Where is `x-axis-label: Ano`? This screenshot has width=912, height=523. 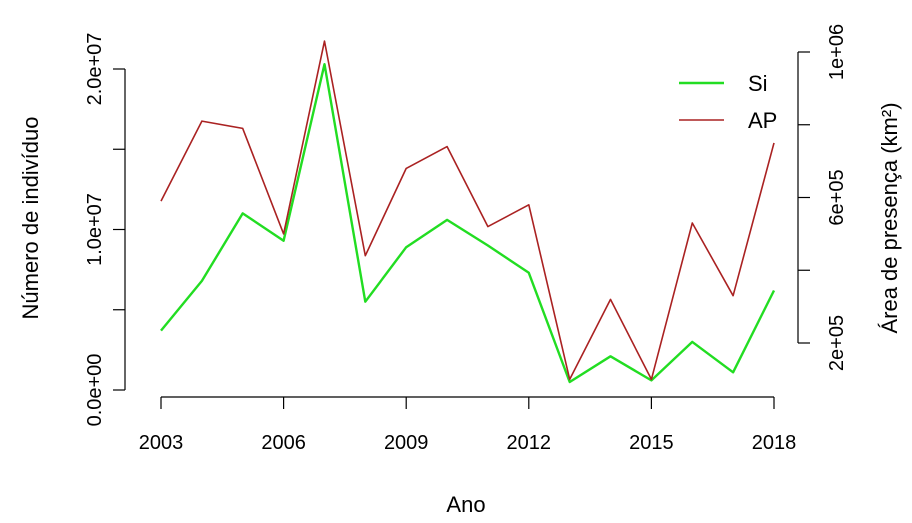 x-axis-label: Ano is located at coordinates (465, 504).